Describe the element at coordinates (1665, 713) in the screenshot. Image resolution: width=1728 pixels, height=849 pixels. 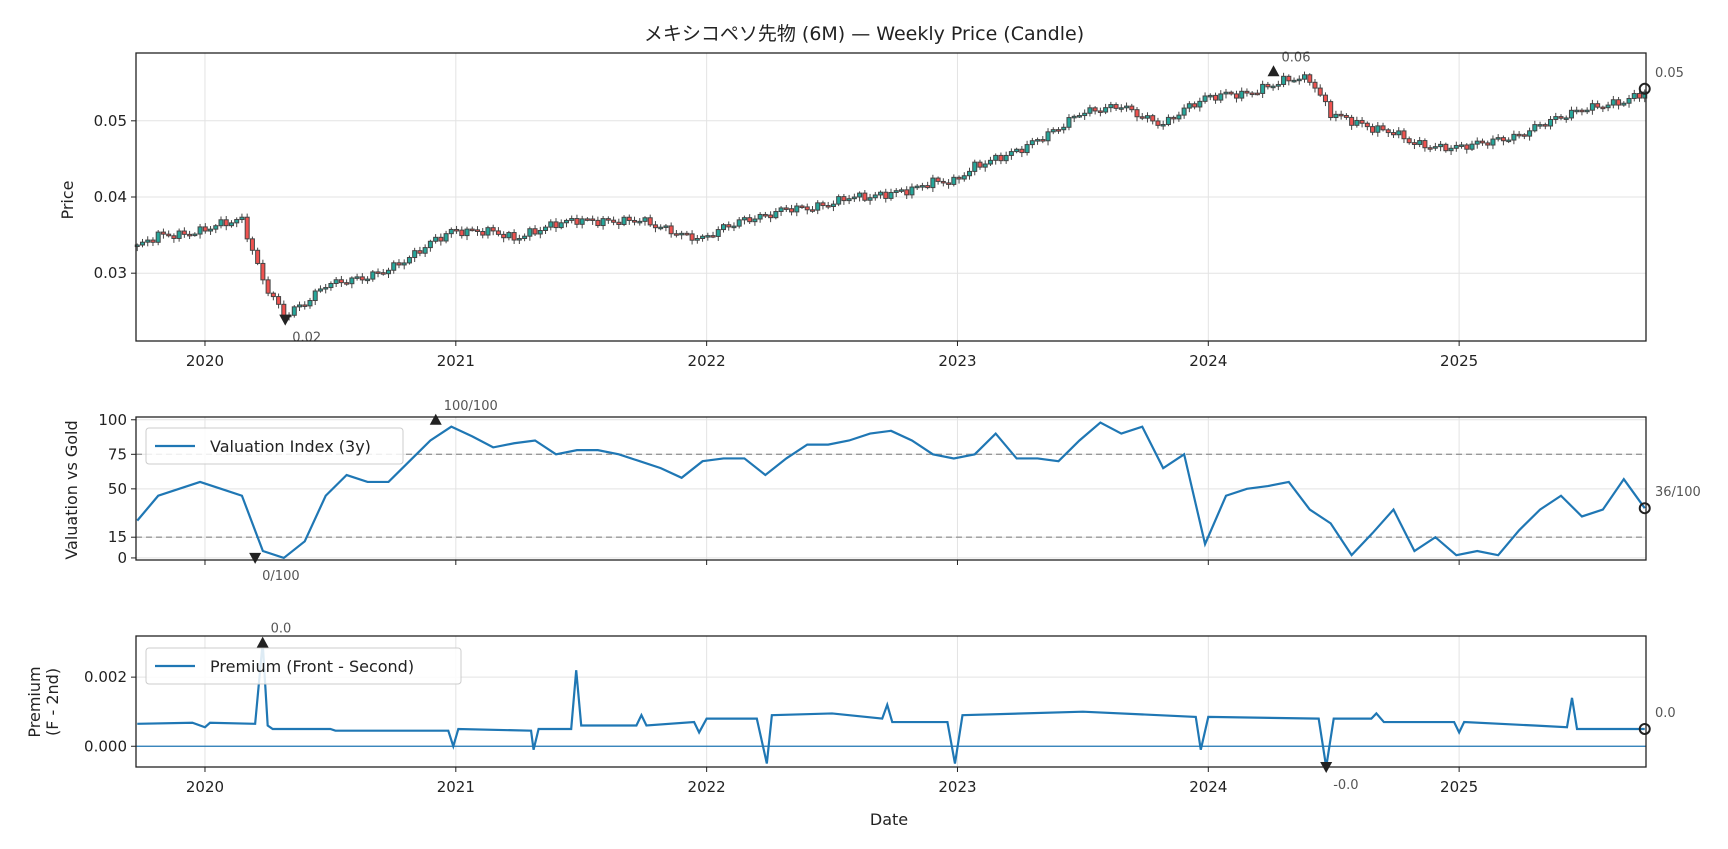
I see `last-value-label: 0.0` at that location.